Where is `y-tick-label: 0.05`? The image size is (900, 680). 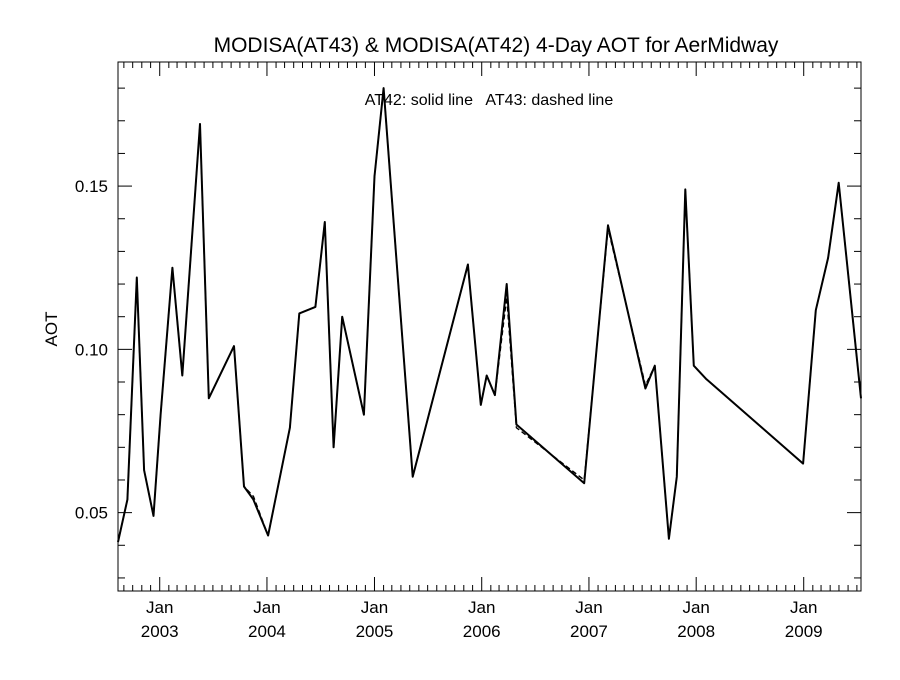 y-tick-label: 0.05 is located at coordinates (91, 513).